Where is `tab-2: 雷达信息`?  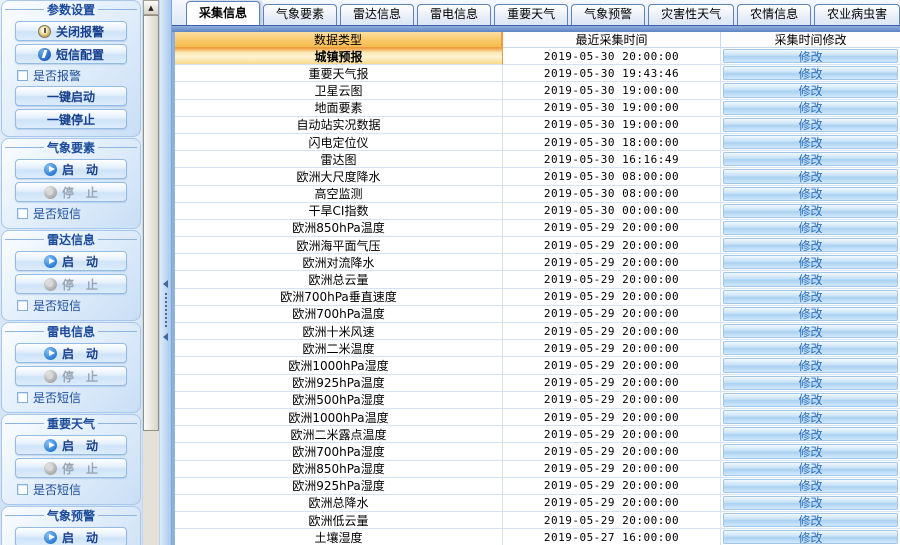 tab-2: 雷达信息 is located at coordinates (377, 14).